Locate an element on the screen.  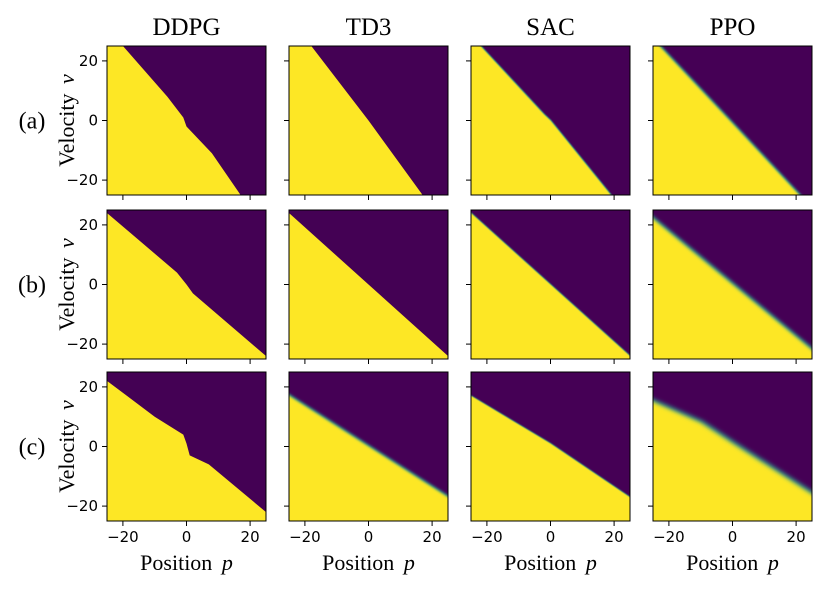
heatmap-panel-a-ppo is located at coordinates (732, 120).